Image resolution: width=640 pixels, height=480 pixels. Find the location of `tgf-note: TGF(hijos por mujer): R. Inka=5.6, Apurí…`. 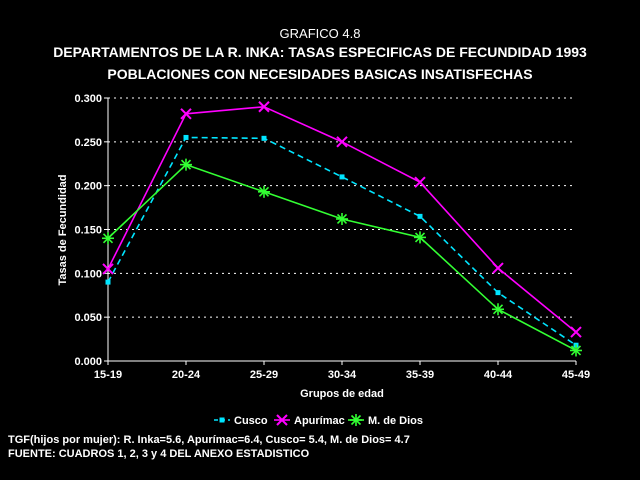

tgf-note: TGF(hijos por mujer): R. Inka=5.6, Apurí… is located at coordinates (209, 440).